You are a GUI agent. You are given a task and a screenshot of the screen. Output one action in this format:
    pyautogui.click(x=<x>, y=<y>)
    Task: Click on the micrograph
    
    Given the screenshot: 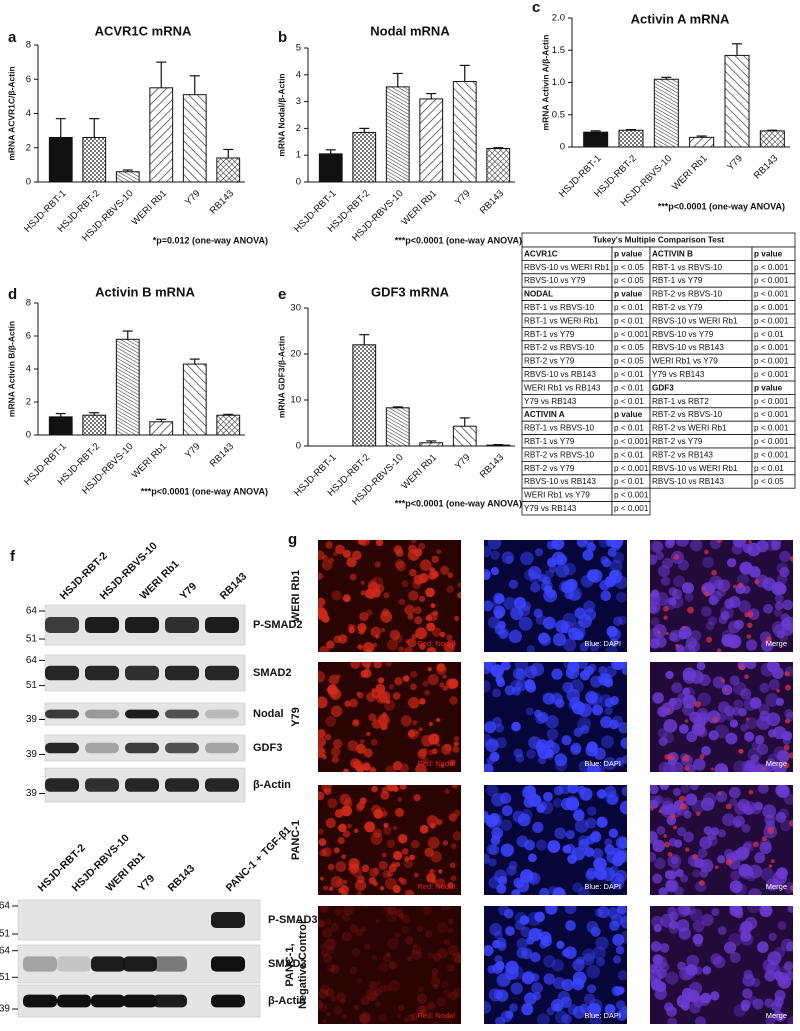 What is the action you would take?
    pyautogui.click(x=721, y=965)
    